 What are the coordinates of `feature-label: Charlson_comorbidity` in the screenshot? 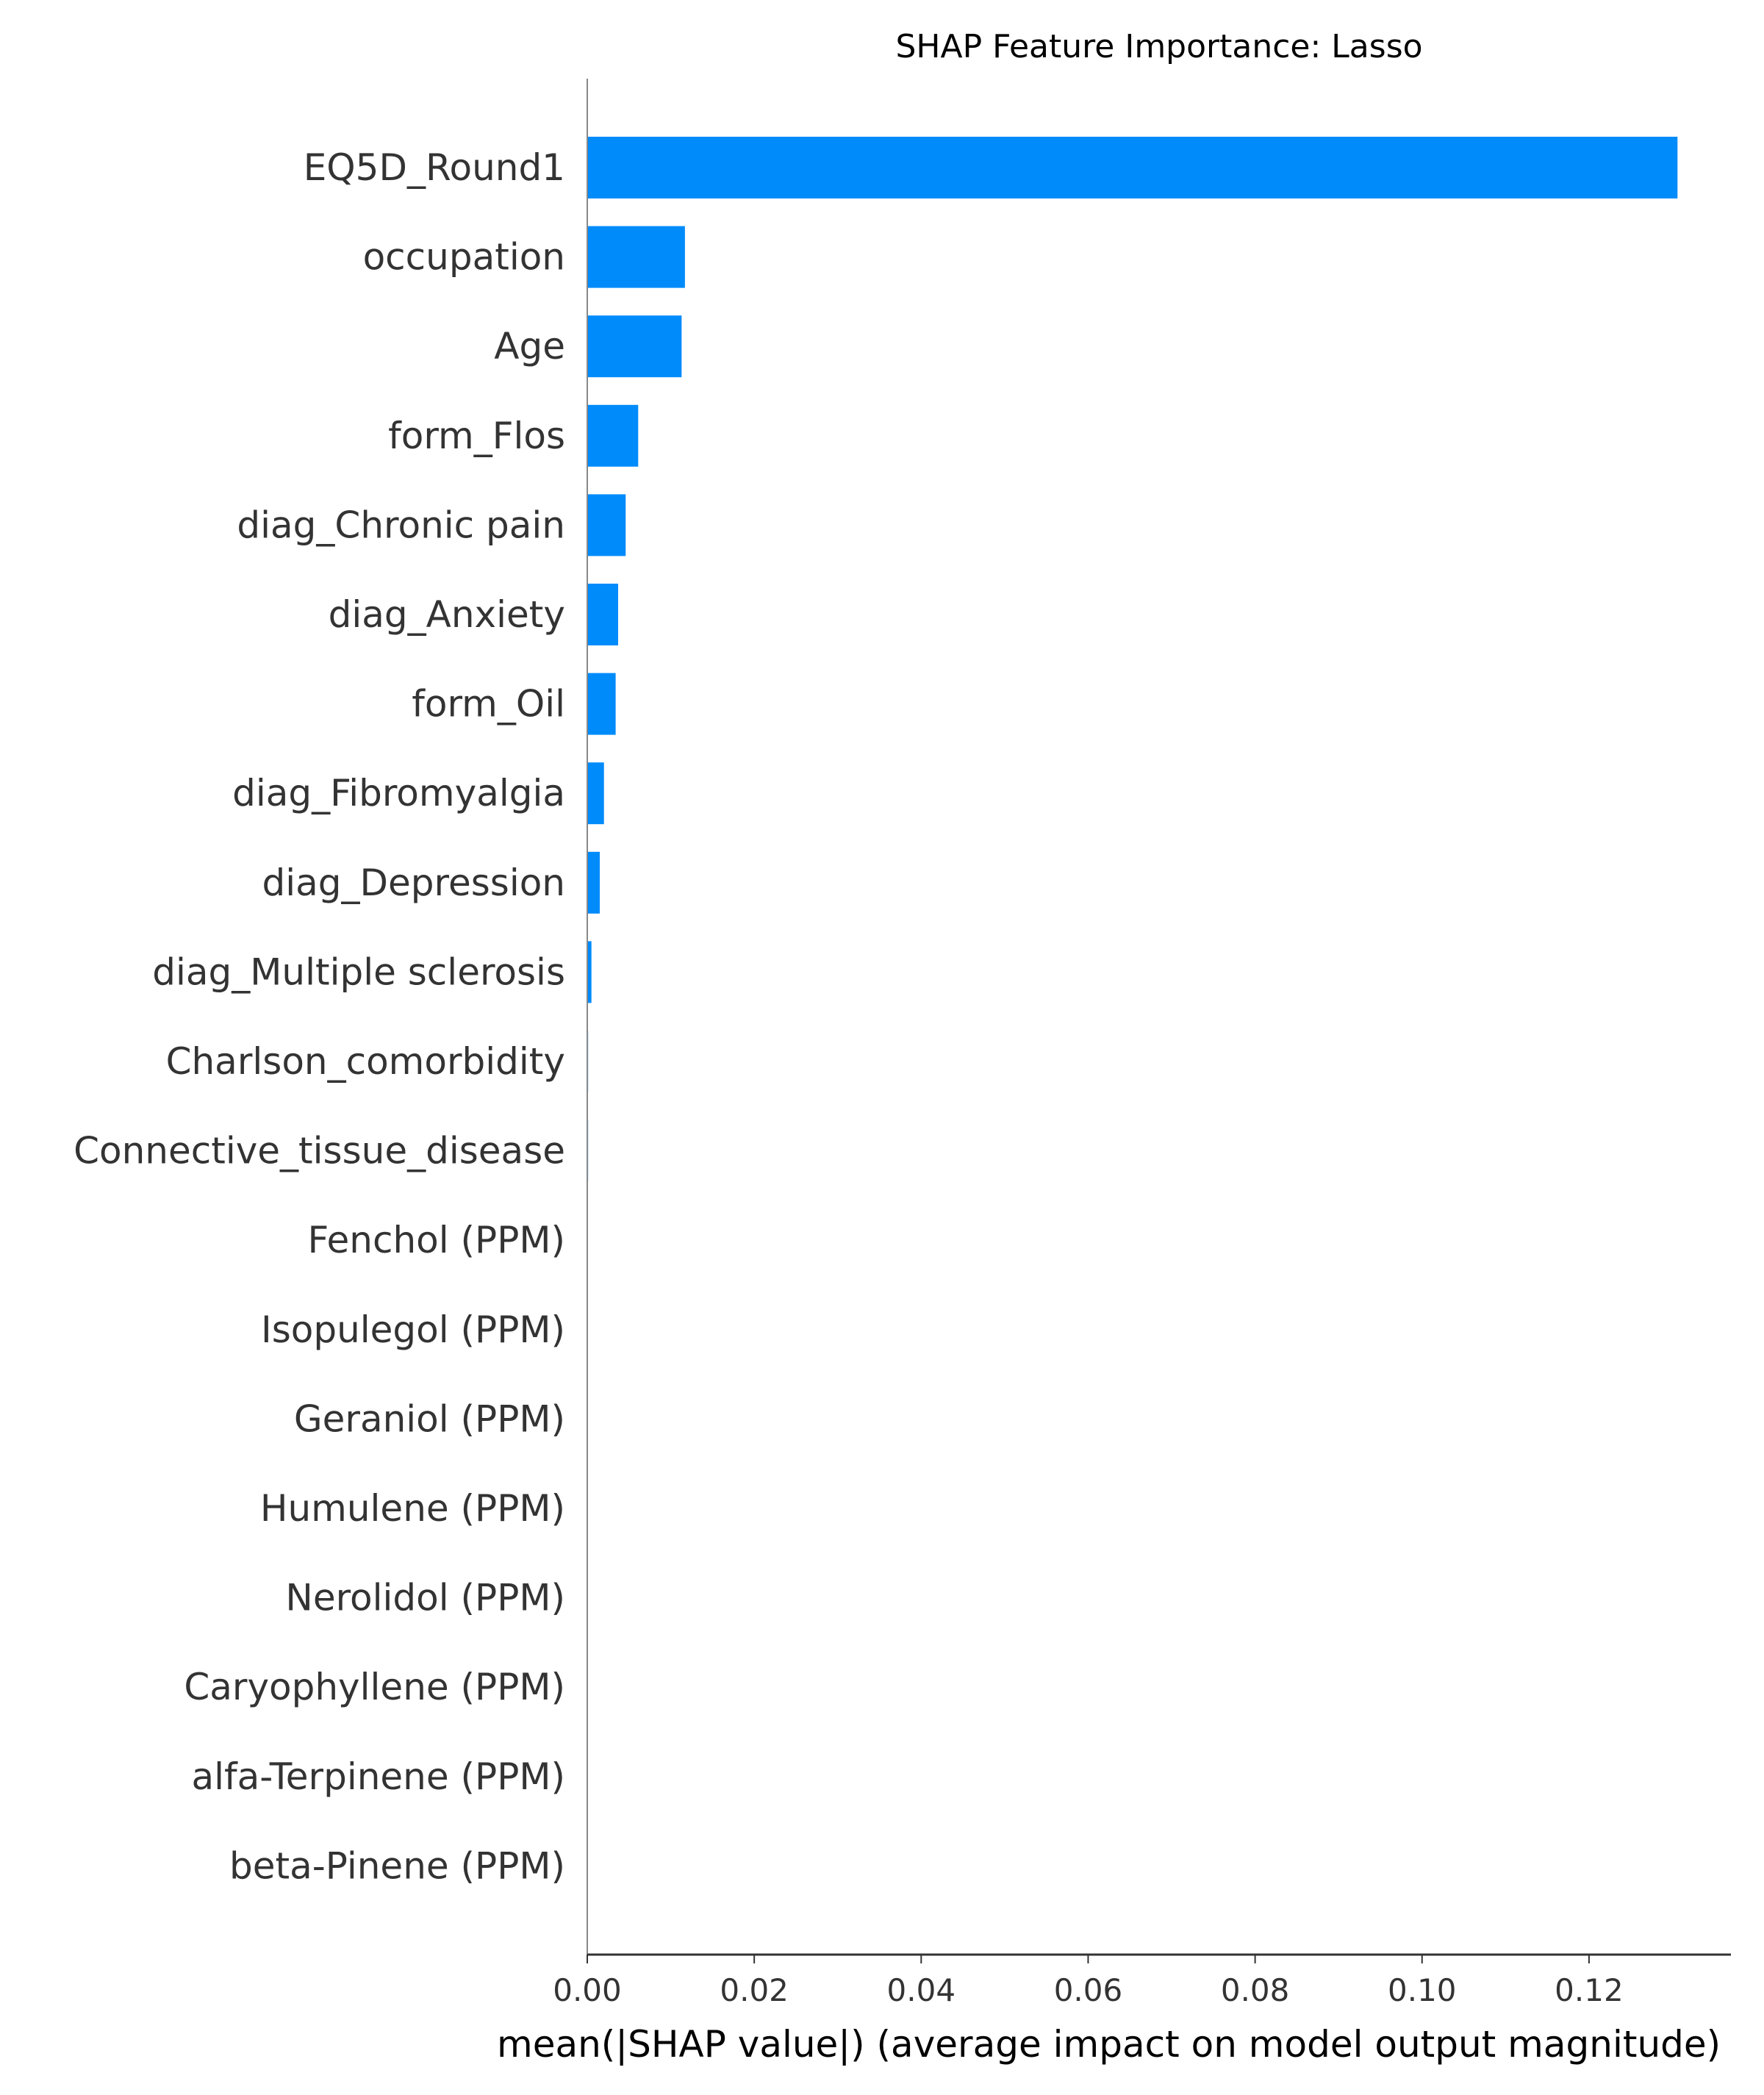 It's located at (365, 1061).